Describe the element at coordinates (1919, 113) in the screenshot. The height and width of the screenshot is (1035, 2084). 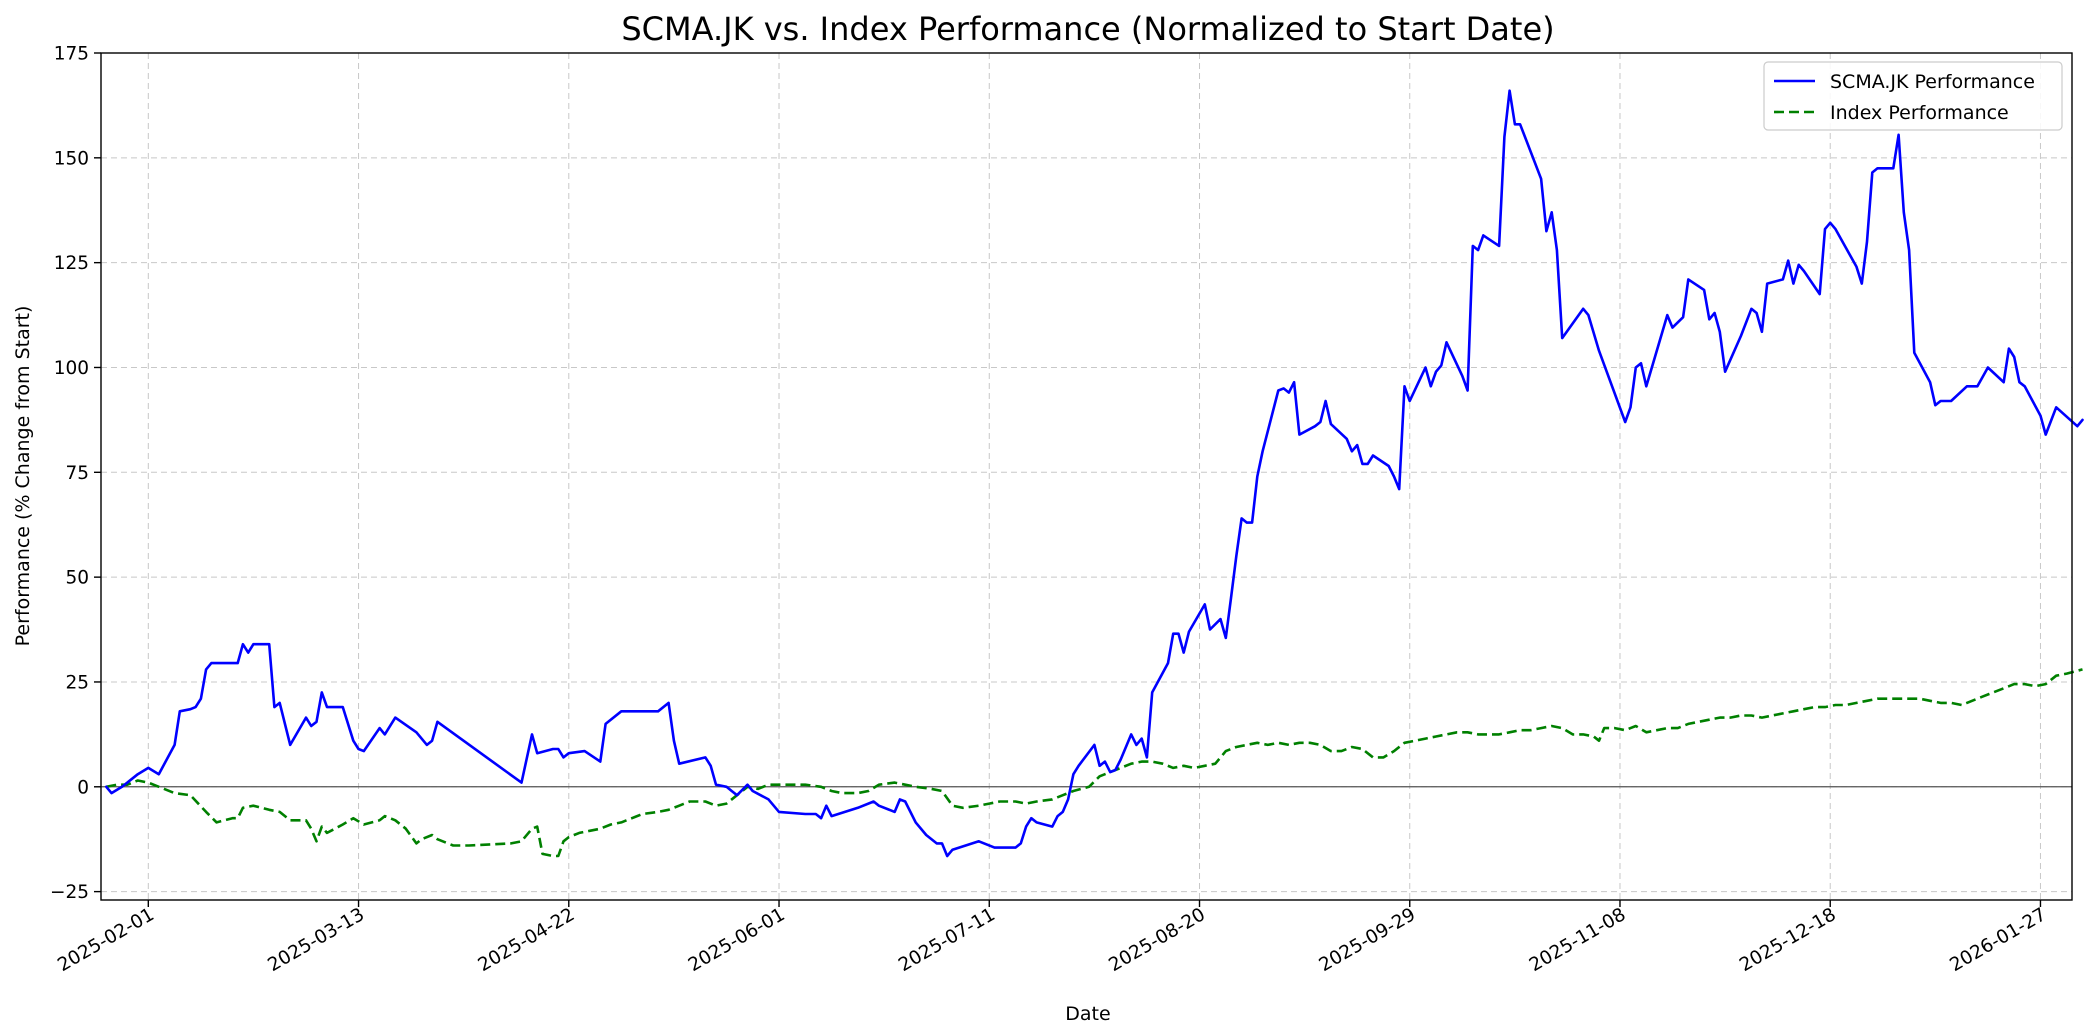
I see `legend-label-index: Index Performance` at that location.